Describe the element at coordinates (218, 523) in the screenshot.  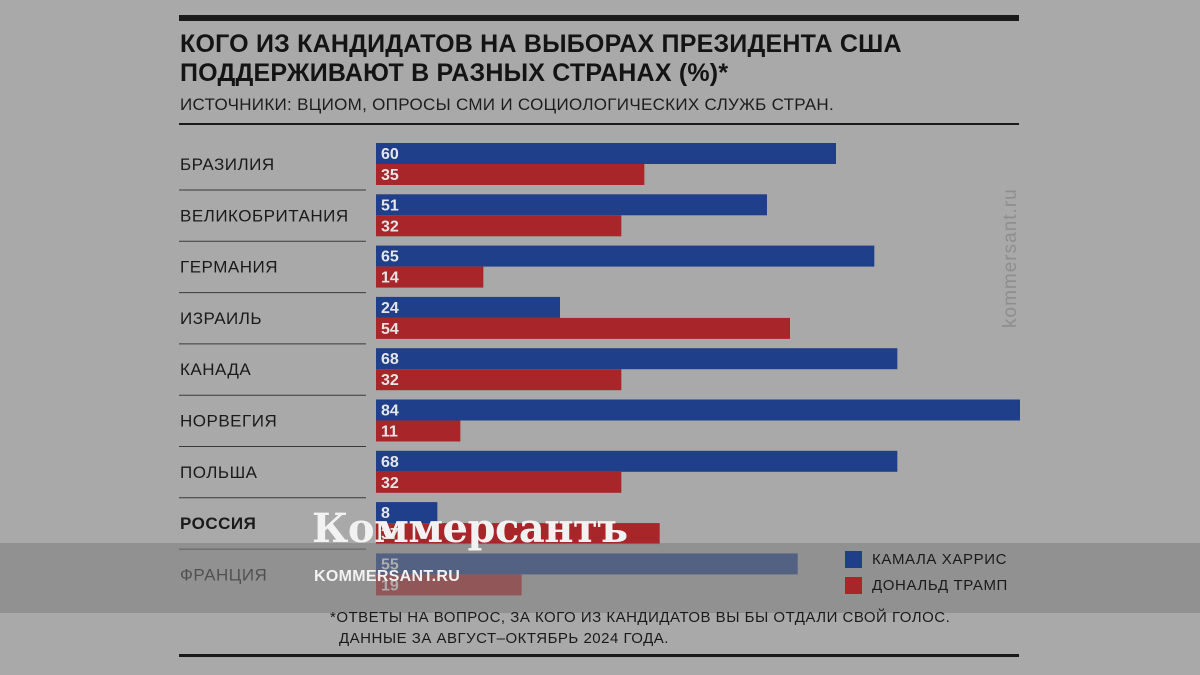
I see `category-label-8: РОССИЯ` at that location.